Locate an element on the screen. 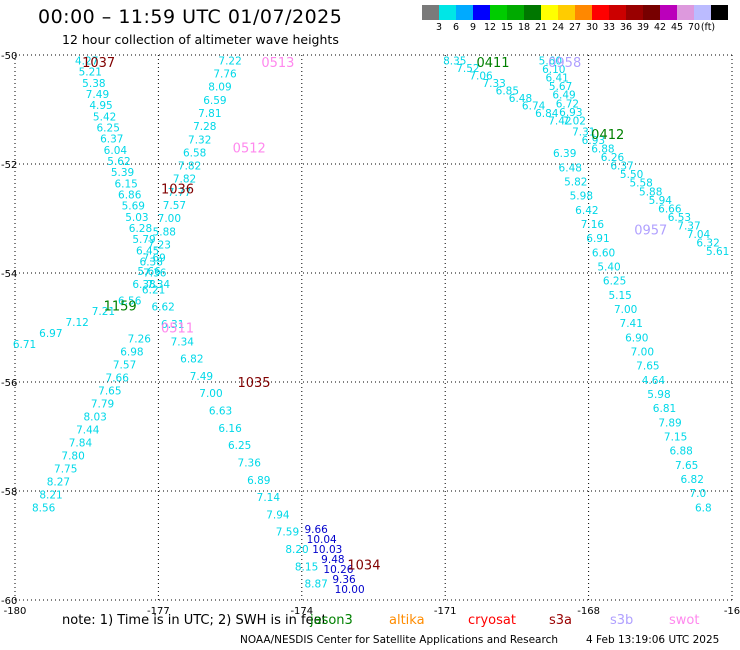 The height and width of the screenshot is (650, 740). generated-timestamp: 4 Feb 13:19:06 UTC 2025 is located at coordinates (653, 640).